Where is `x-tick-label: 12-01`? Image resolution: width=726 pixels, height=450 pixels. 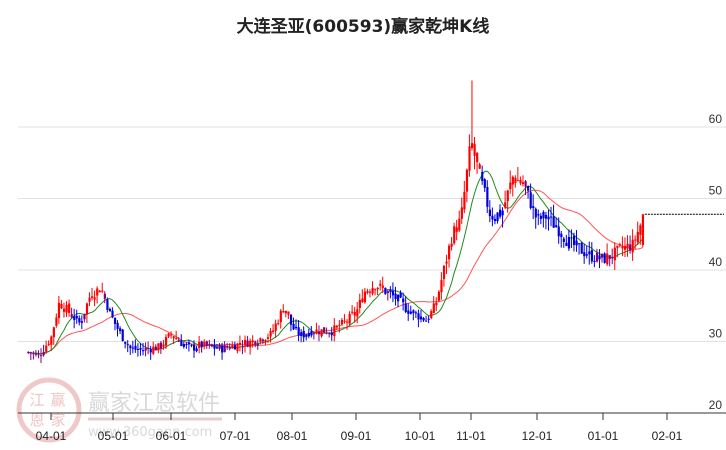
x-tick-label: 12-01 is located at coordinates (537, 436).